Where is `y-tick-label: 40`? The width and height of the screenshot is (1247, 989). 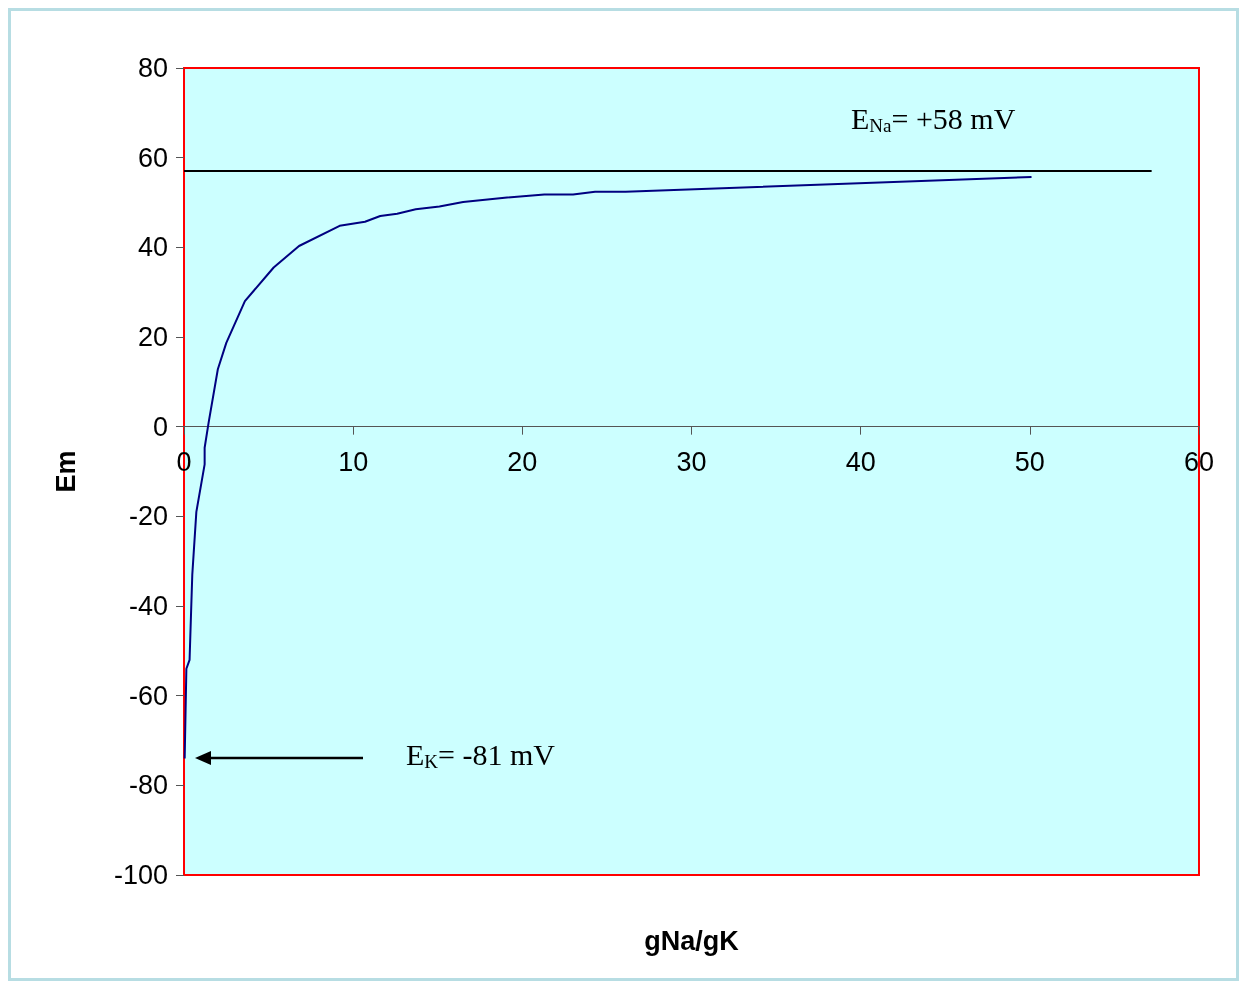
y-tick-label: 40 is located at coordinates (152, 247).